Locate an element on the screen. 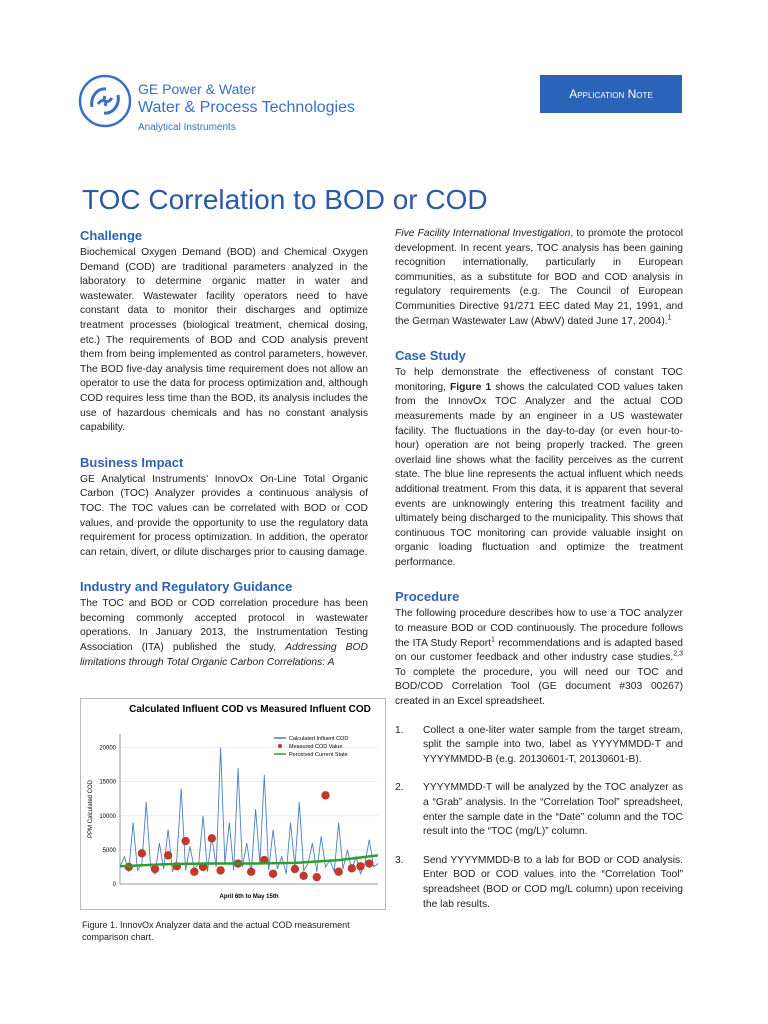  logo is located at coordinates (105, 101).